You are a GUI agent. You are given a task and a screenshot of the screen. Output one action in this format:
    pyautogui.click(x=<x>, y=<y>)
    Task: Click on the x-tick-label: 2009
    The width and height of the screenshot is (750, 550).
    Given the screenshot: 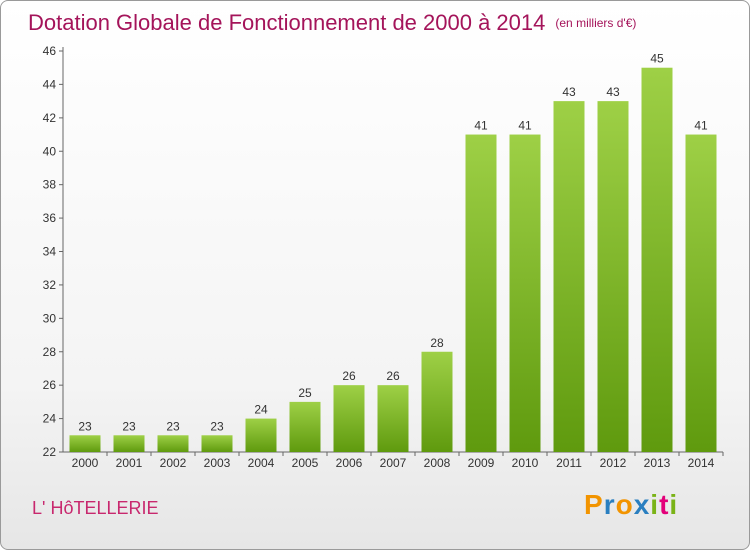 What is the action you would take?
    pyautogui.click(x=481, y=463)
    